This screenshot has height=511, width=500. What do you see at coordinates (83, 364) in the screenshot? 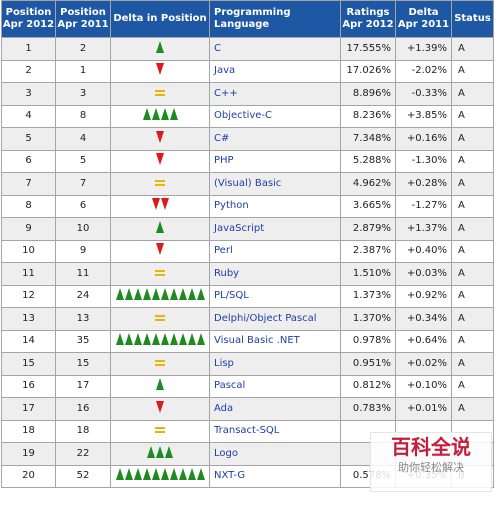
I see `cell-position-2011: 15` at bounding box center [83, 364].